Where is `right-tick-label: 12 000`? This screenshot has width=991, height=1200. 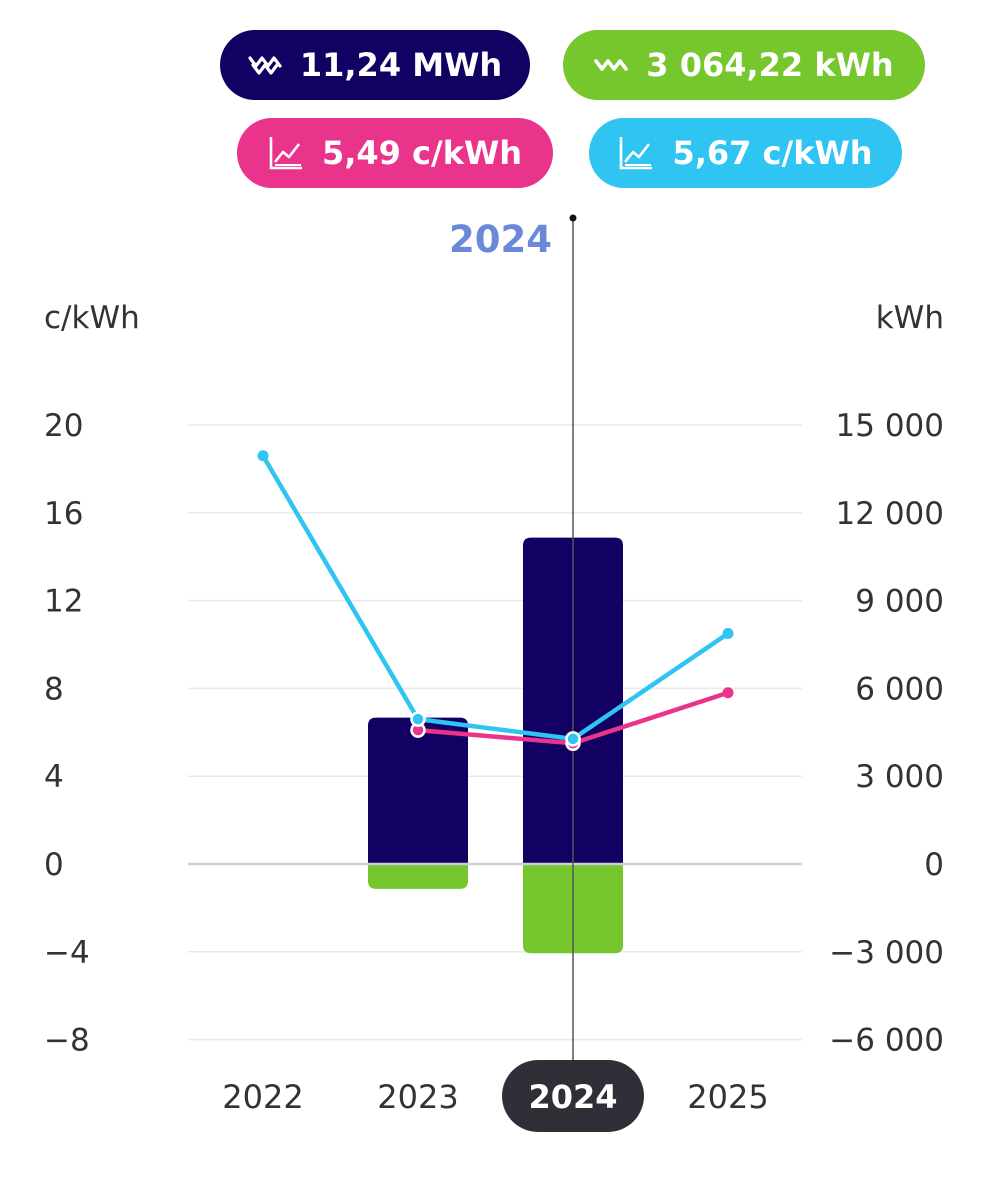 right-tick-label: 12 000 is located at coordinates (890, 514).